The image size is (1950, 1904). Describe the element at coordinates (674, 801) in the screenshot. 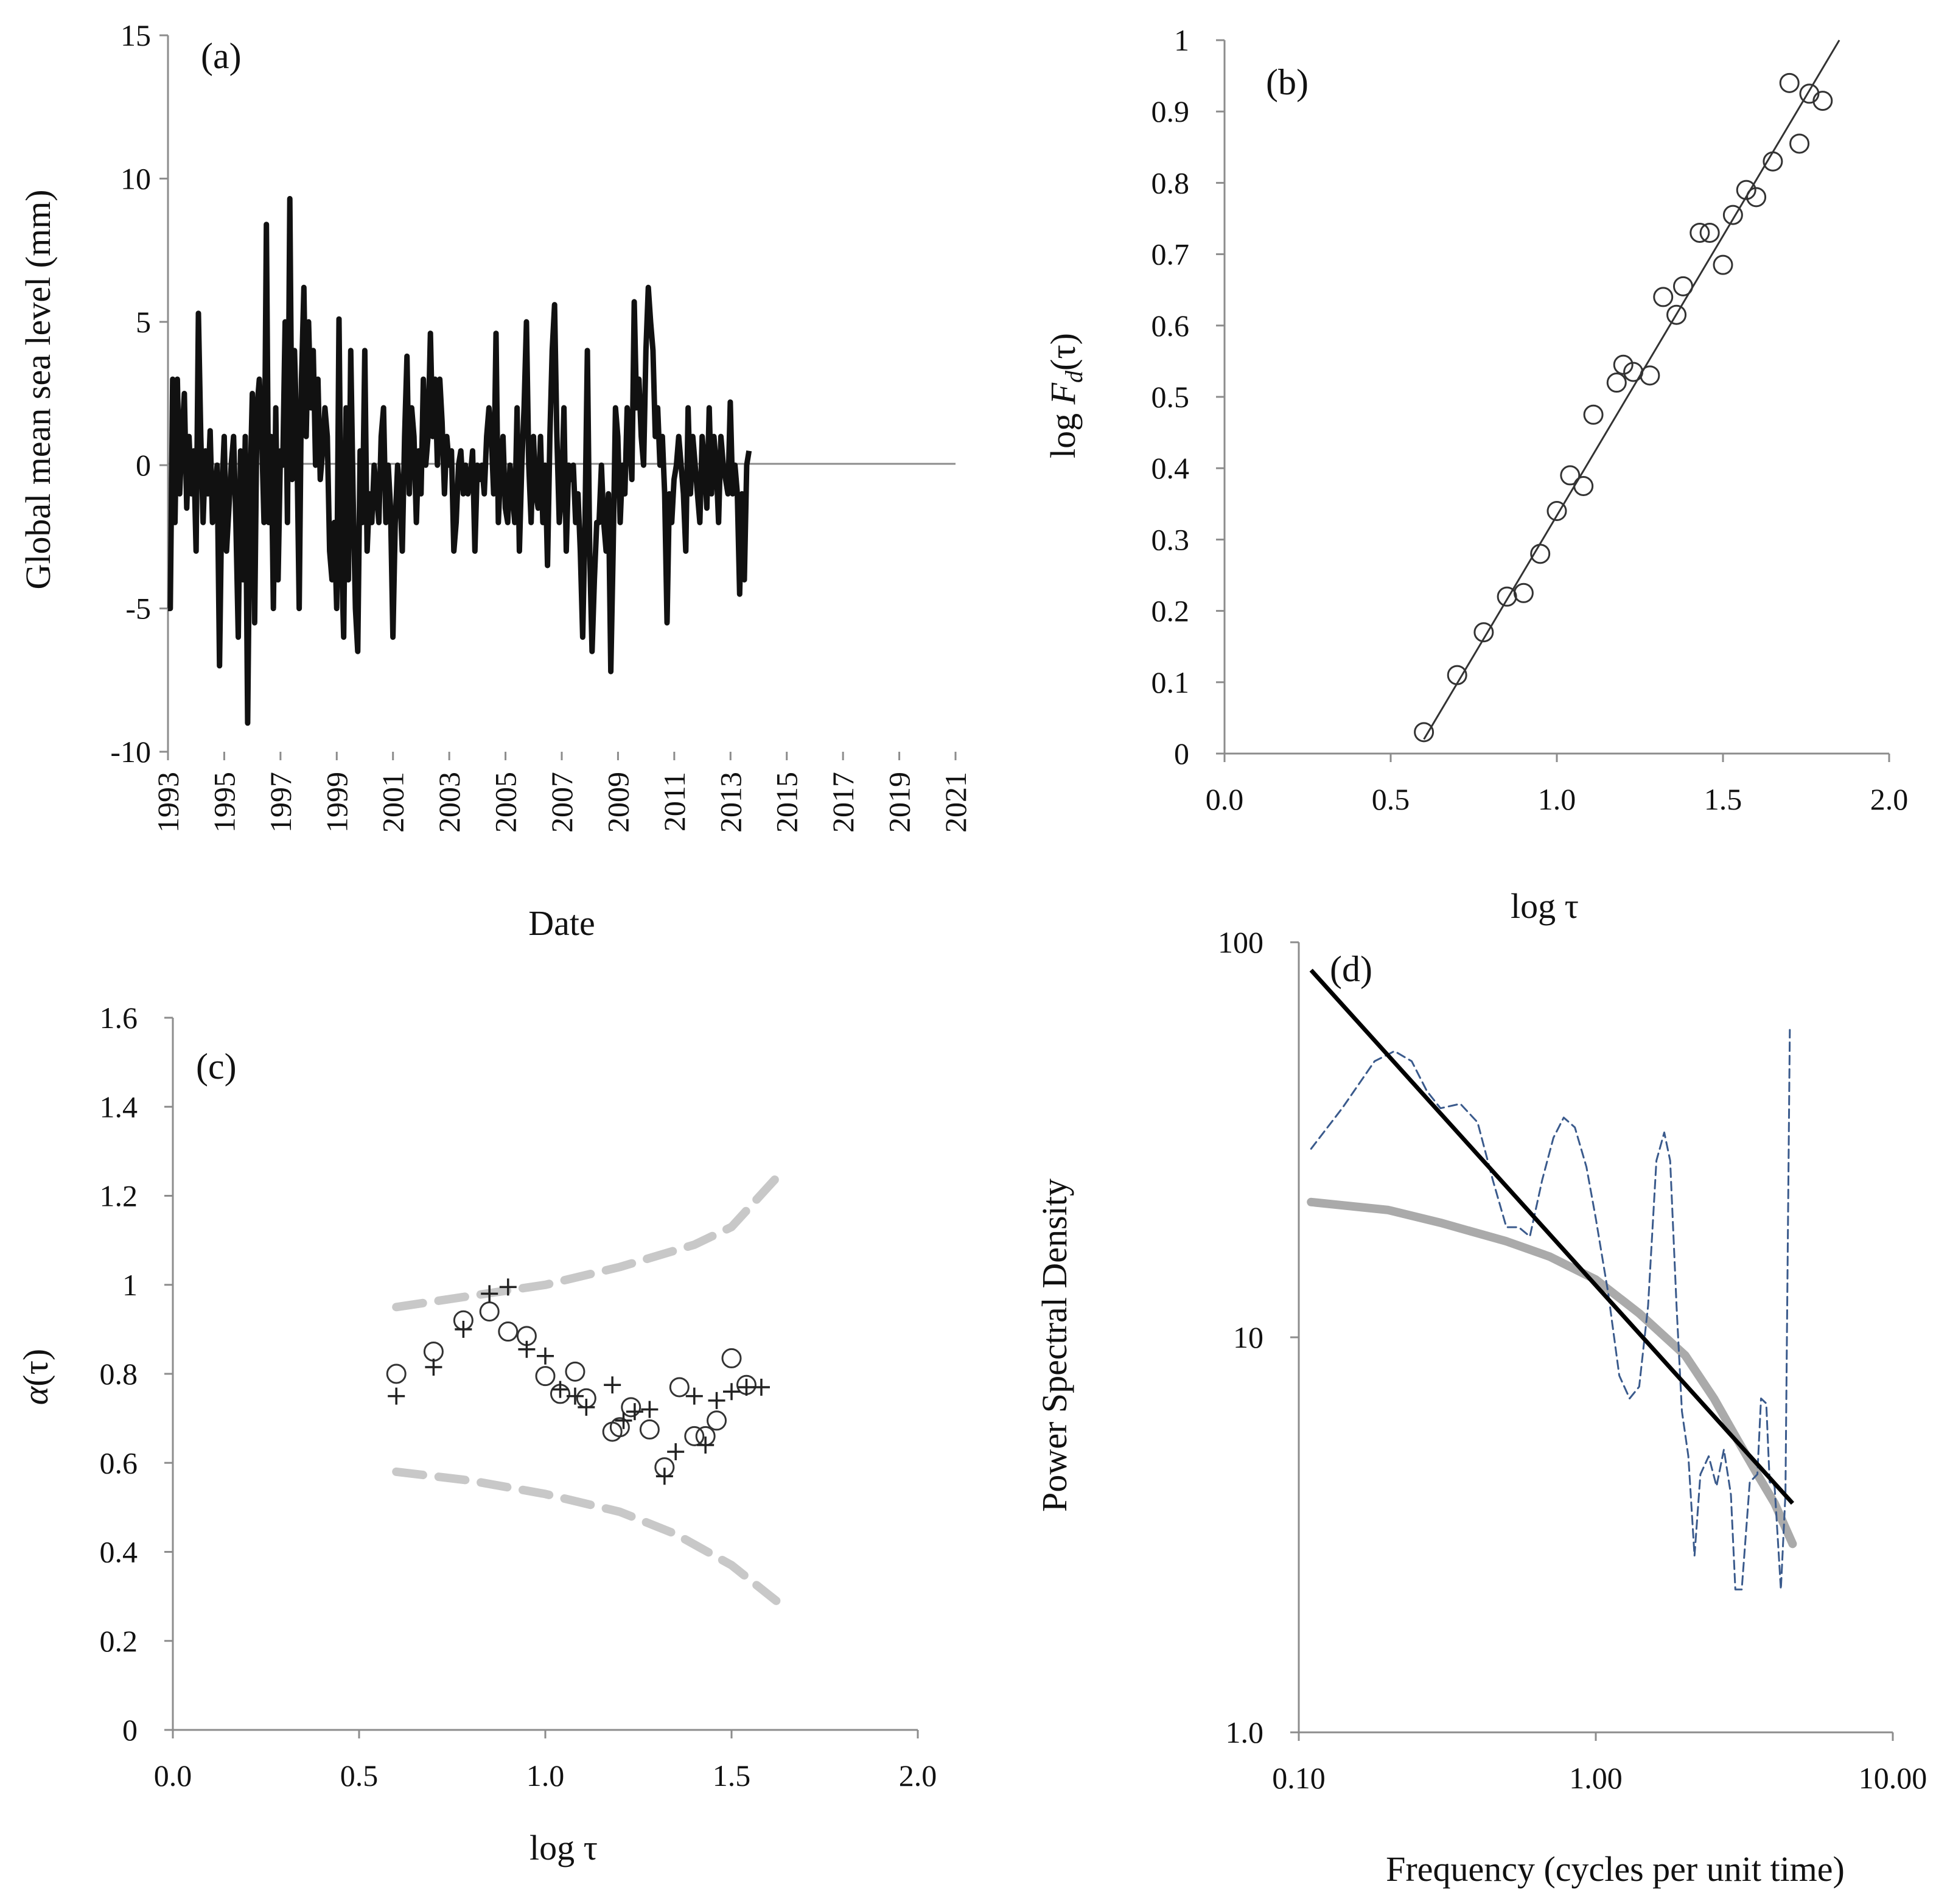

I see `panel-a-x-tick-label: 2011` at that location.